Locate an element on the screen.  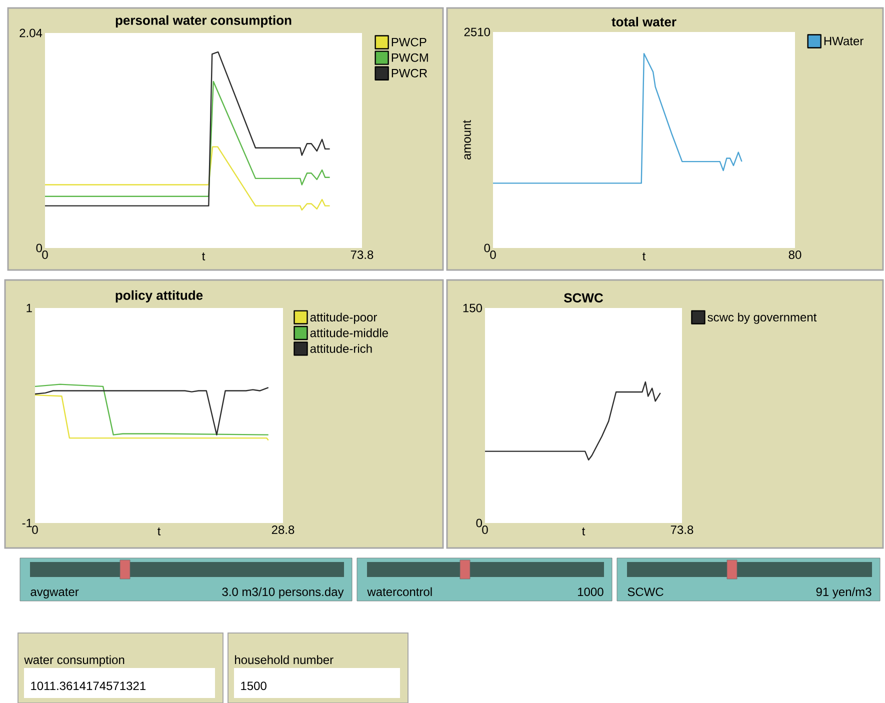
legend-label: scwc by government is located at coordinates (762, 318).